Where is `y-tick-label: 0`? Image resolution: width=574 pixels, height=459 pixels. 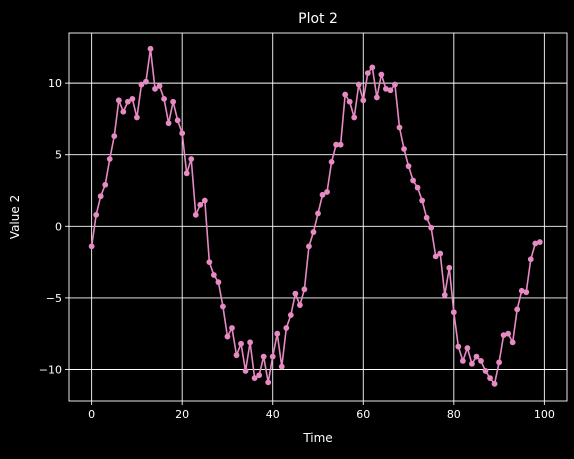 y-tick-label: 0 is located at coordinates (58, 226).